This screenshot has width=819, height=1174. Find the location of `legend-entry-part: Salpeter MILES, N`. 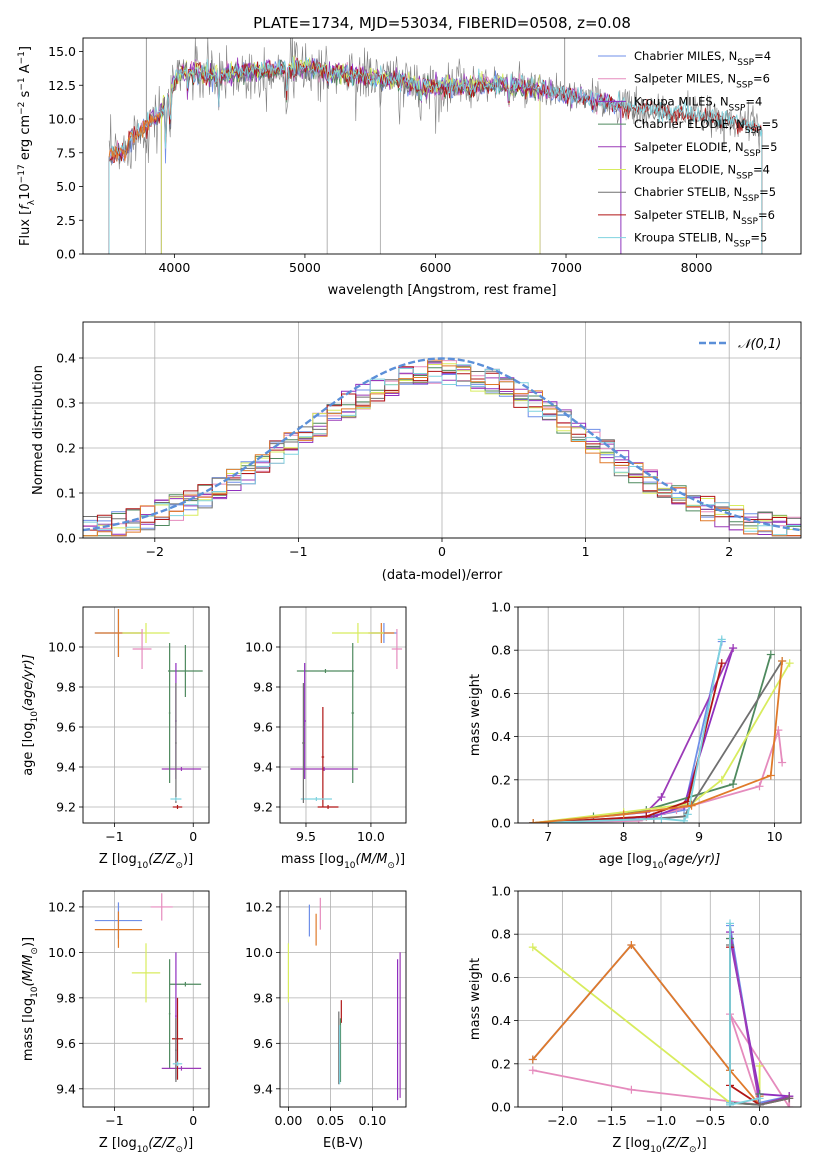

legend-entry-part: Salpeter MILES, N is located at coordinates (685, 79).